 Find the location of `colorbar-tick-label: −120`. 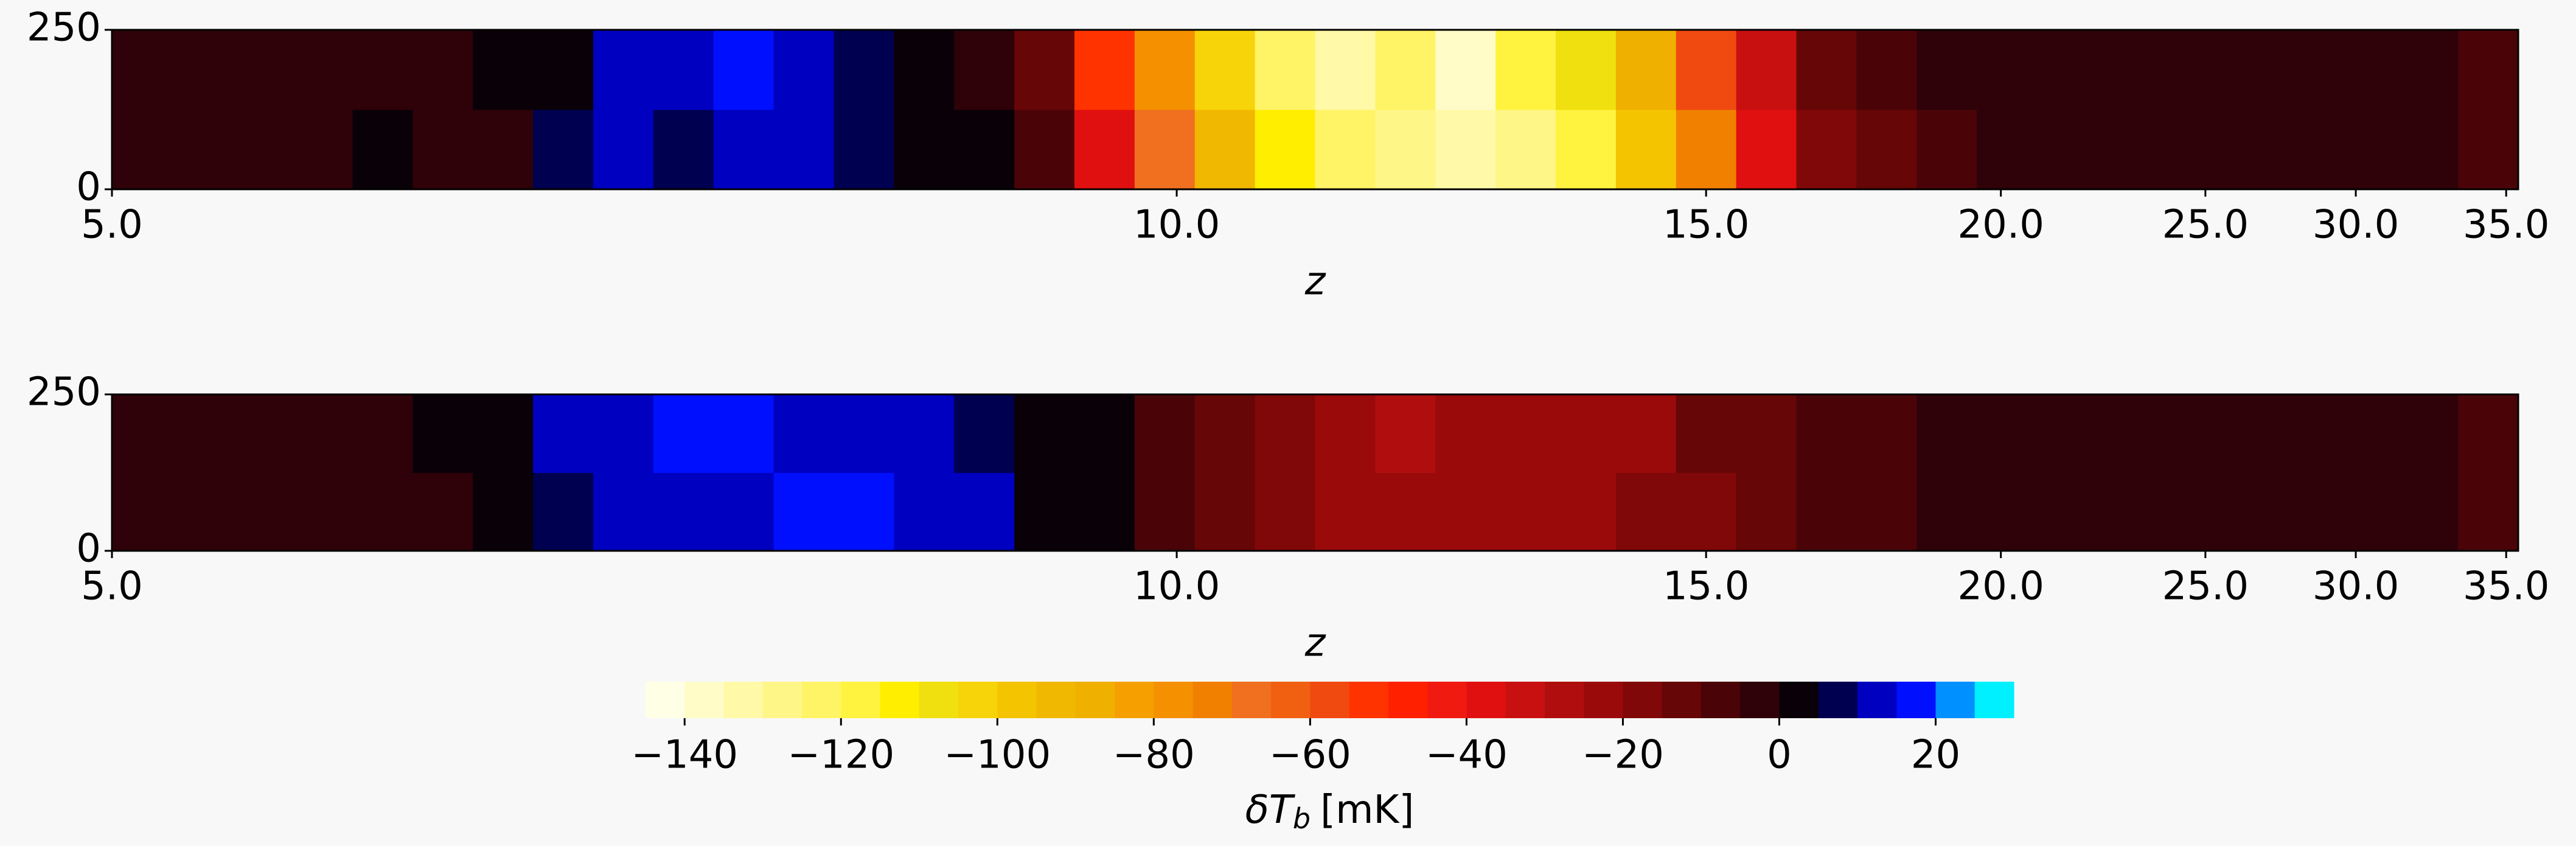

colorbar-tick-label: −120 is located at coordinates (840, 755).